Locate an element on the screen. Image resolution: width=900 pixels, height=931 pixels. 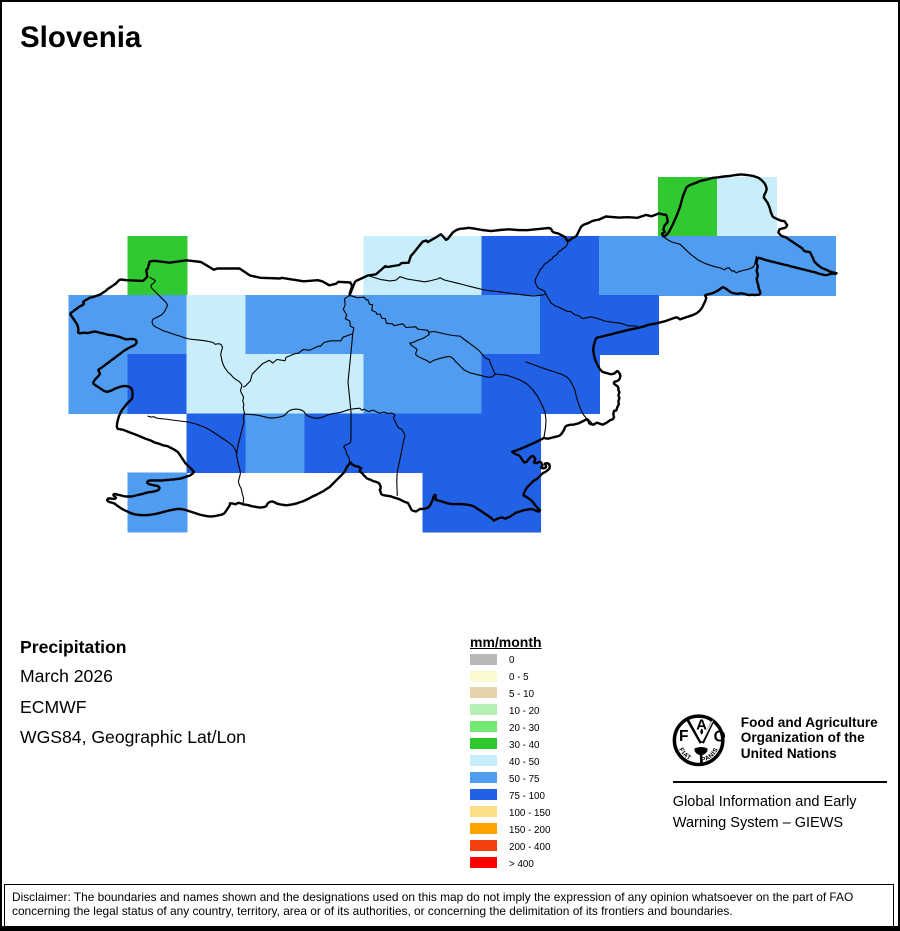
svg-text: F is located at coordinates (683, 736).